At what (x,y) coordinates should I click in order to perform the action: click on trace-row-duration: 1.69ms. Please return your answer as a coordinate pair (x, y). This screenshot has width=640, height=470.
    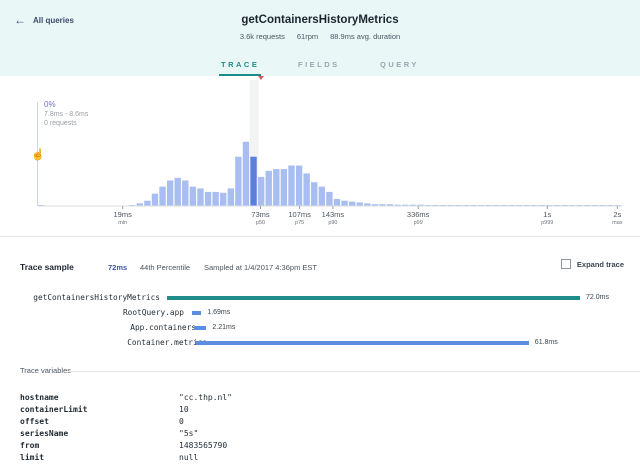
    Looking at the image, I should click on (219, 312).